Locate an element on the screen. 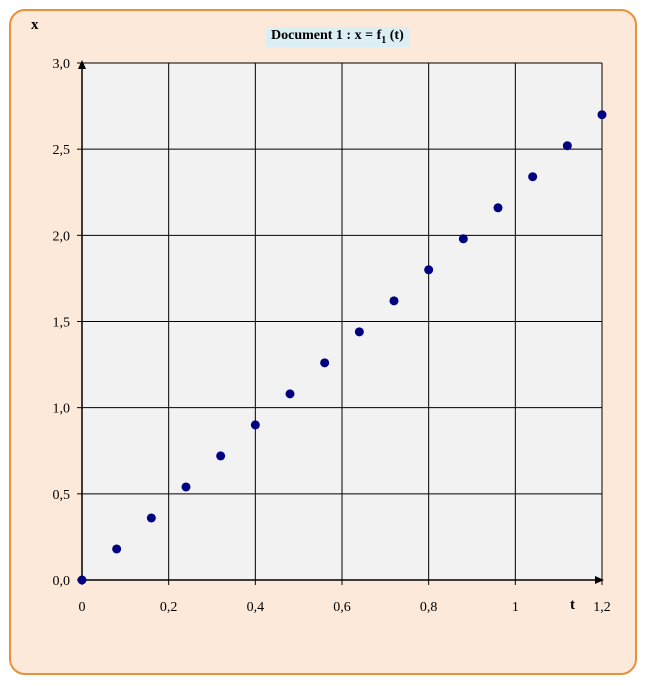  x-tick-label: 0 is located at coordinates (82, 607).